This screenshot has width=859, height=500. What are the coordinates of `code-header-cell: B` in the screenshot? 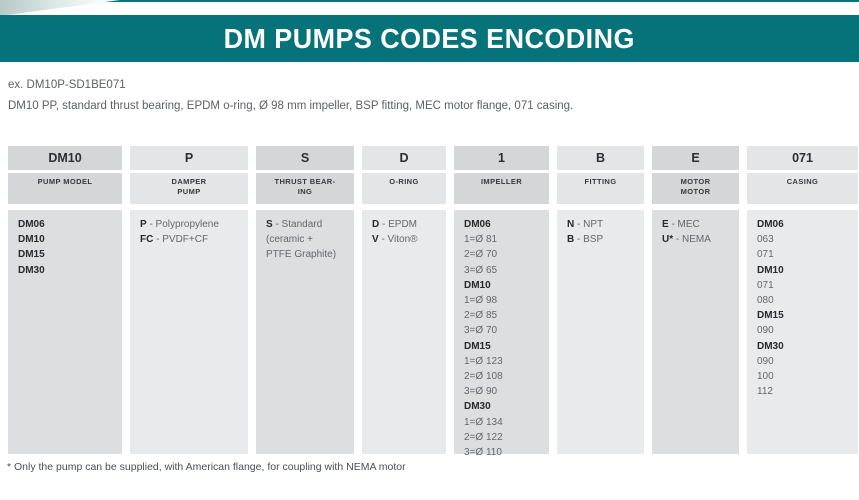 It's located at (600, 158).